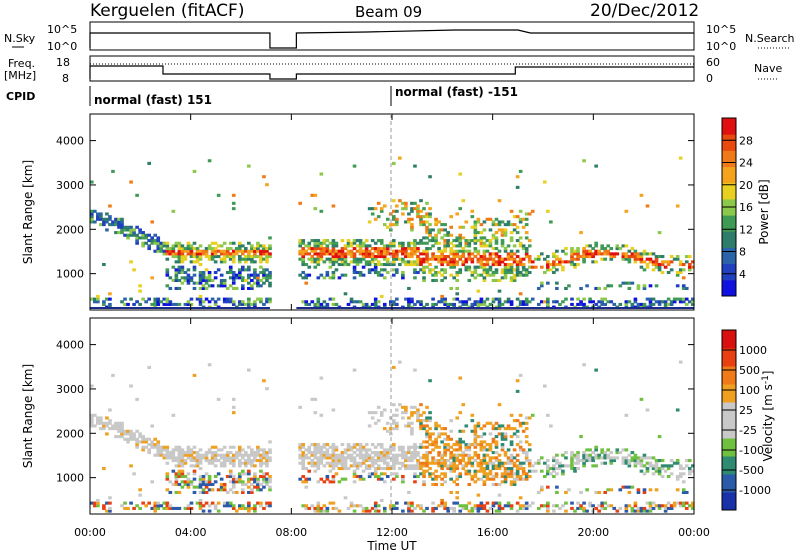 This screenshot has height=554, width=800. I want to click on nsky-trace, so click(391, 39).